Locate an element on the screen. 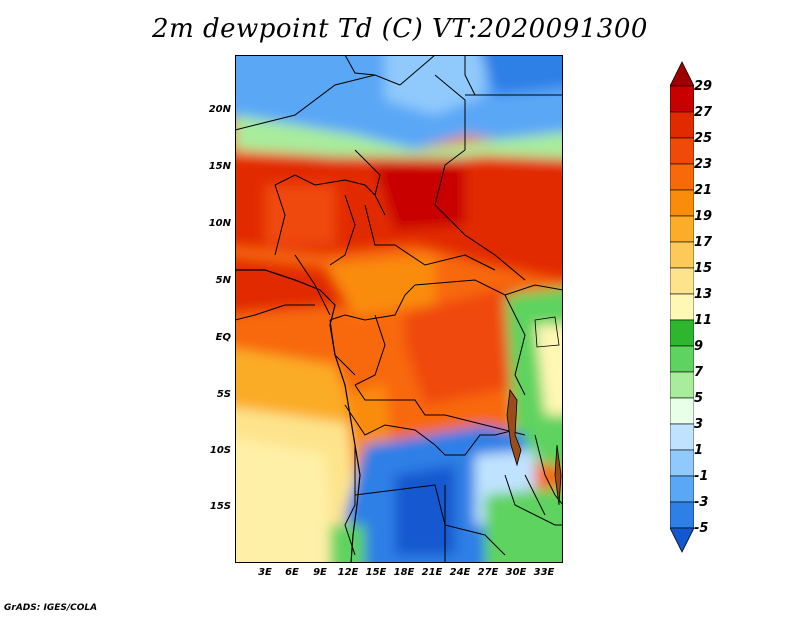 The image size is (800, 618). lon-label-30e: 30E is located at coordinates (516, 572).